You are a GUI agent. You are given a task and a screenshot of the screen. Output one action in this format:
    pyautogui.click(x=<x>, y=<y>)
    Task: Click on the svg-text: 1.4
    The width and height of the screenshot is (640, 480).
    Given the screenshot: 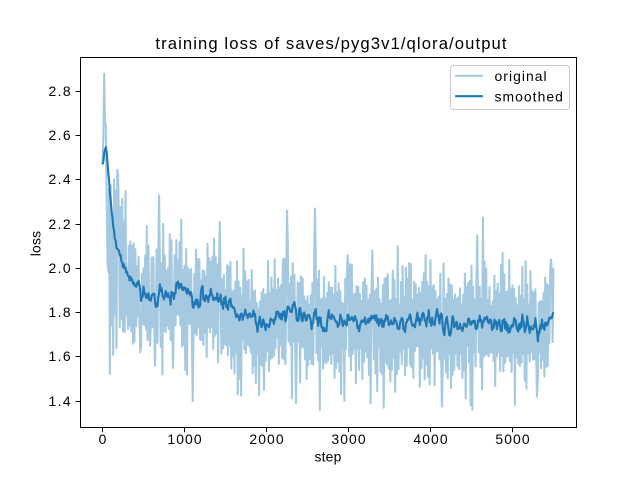 What is the action you would take?
    pyautogui.click(x=60, y=401)
    